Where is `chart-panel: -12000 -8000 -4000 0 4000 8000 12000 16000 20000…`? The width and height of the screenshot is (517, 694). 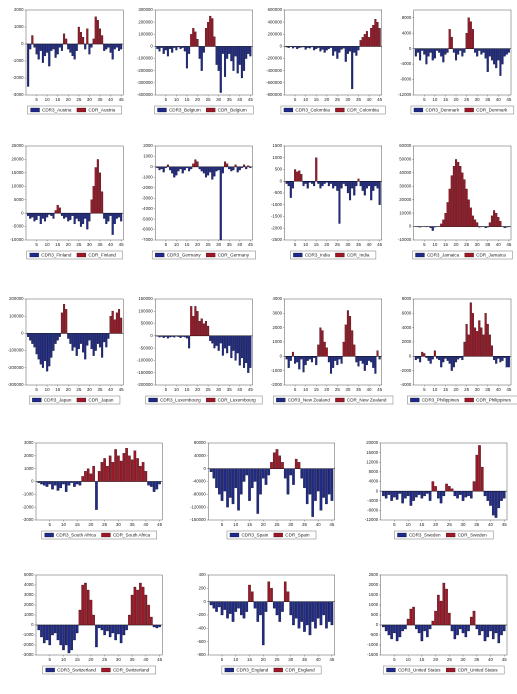
chart-panel: -12000 -8000 -4000 0 4000 8000 12000 16000 20000… is located at coordinates (436, 490).